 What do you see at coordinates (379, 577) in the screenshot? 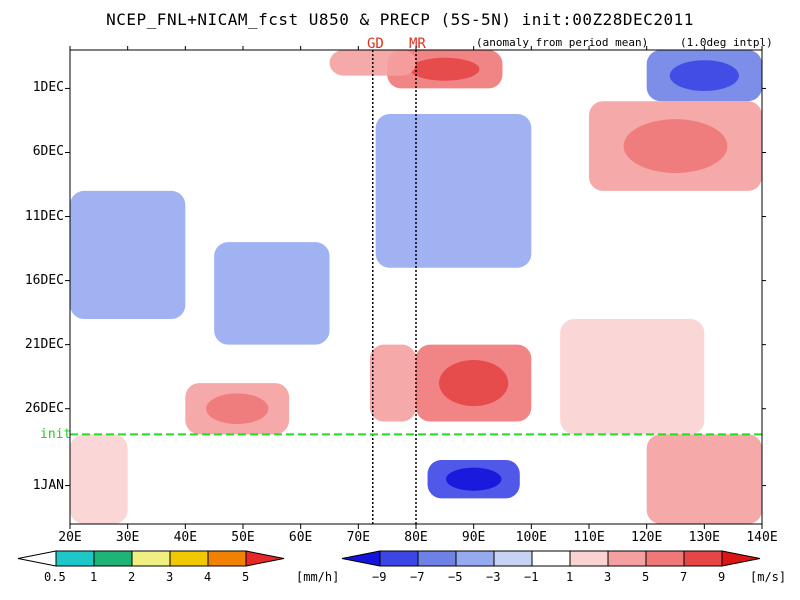
I see `u850-colorbar-label: −9` at bounding box center [379, 577].